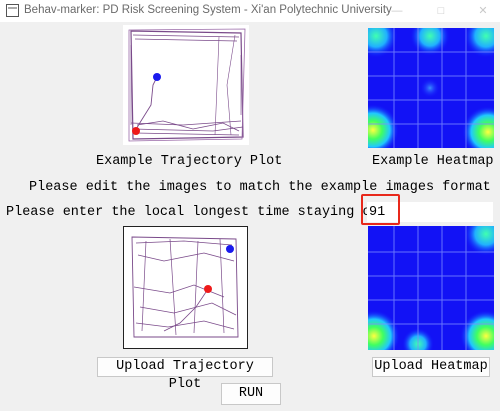 Image resolution: width=500 pixels, height=411 pixels. I want to click on example-heatmap-image, so click(423, 86).